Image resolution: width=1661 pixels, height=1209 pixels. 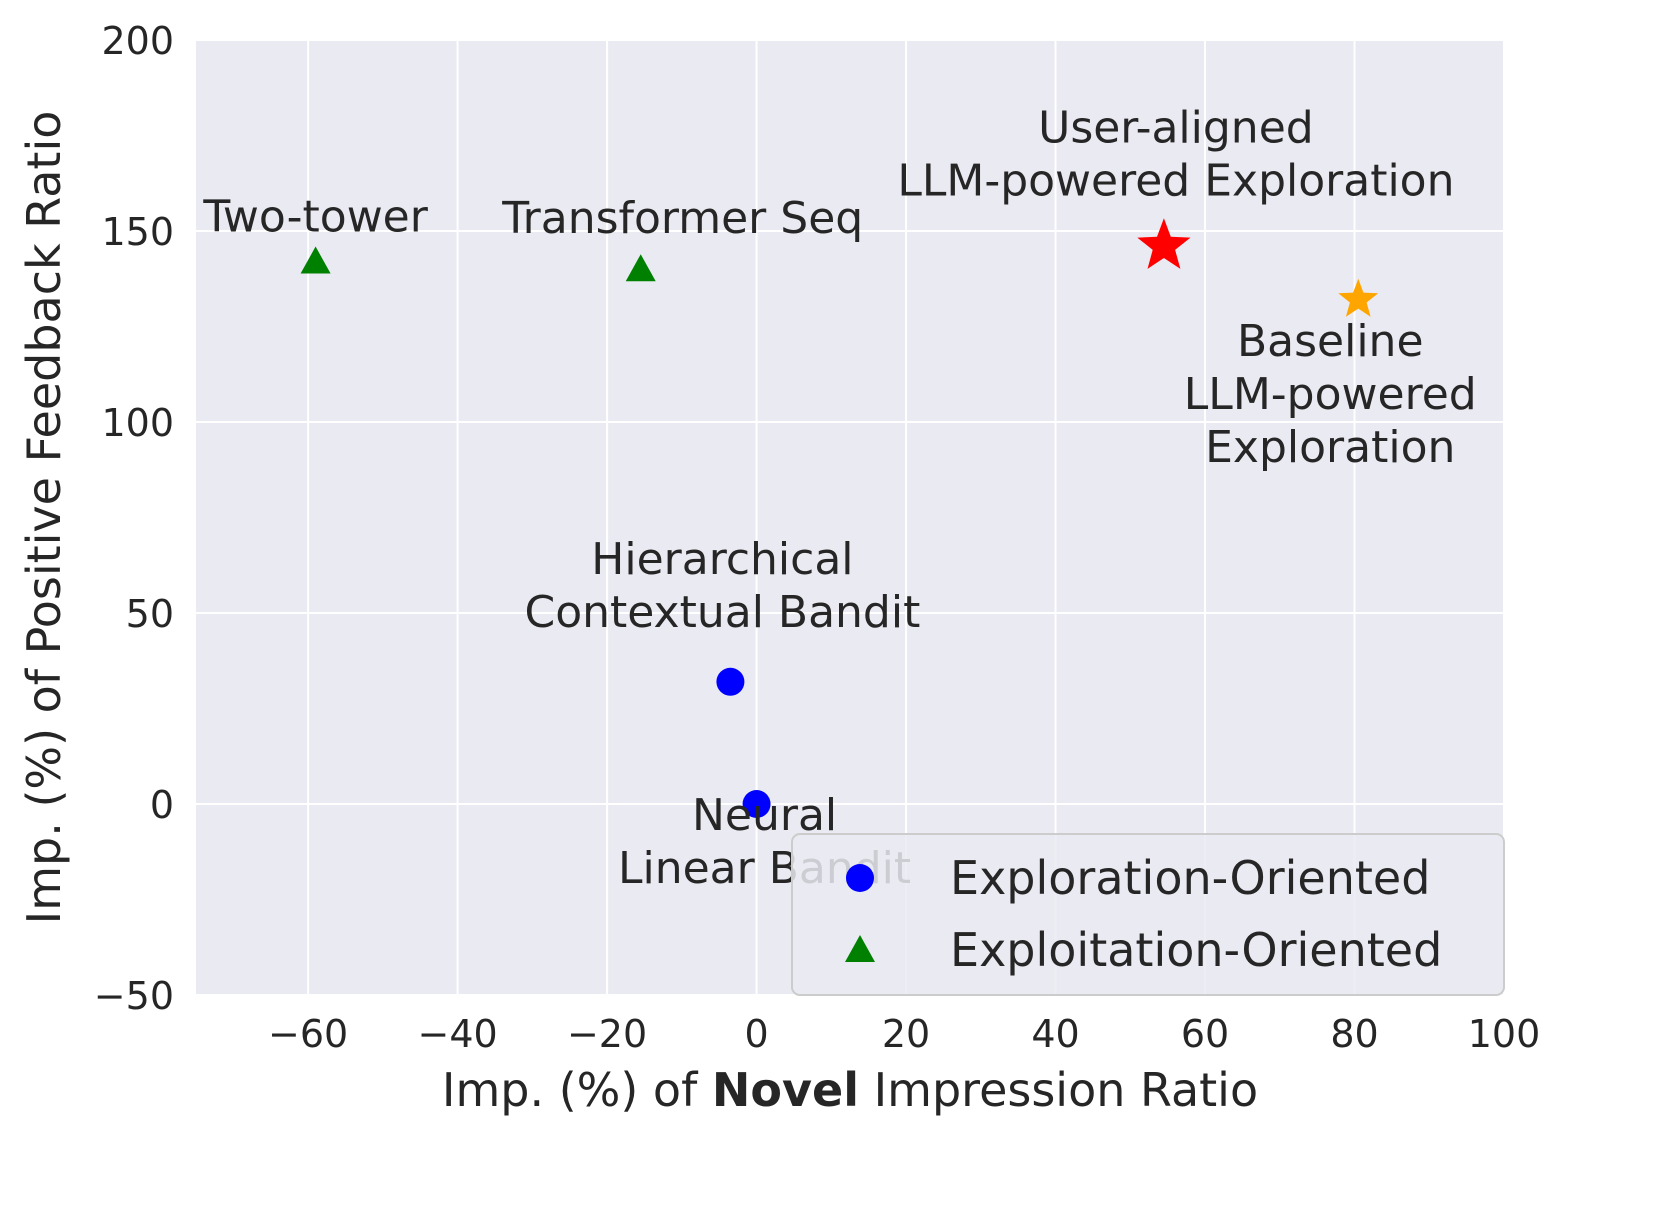 I want to click on x-axis-title: Imp. (%) of Novel Impression Ratio, so click(x=850, y=1090).